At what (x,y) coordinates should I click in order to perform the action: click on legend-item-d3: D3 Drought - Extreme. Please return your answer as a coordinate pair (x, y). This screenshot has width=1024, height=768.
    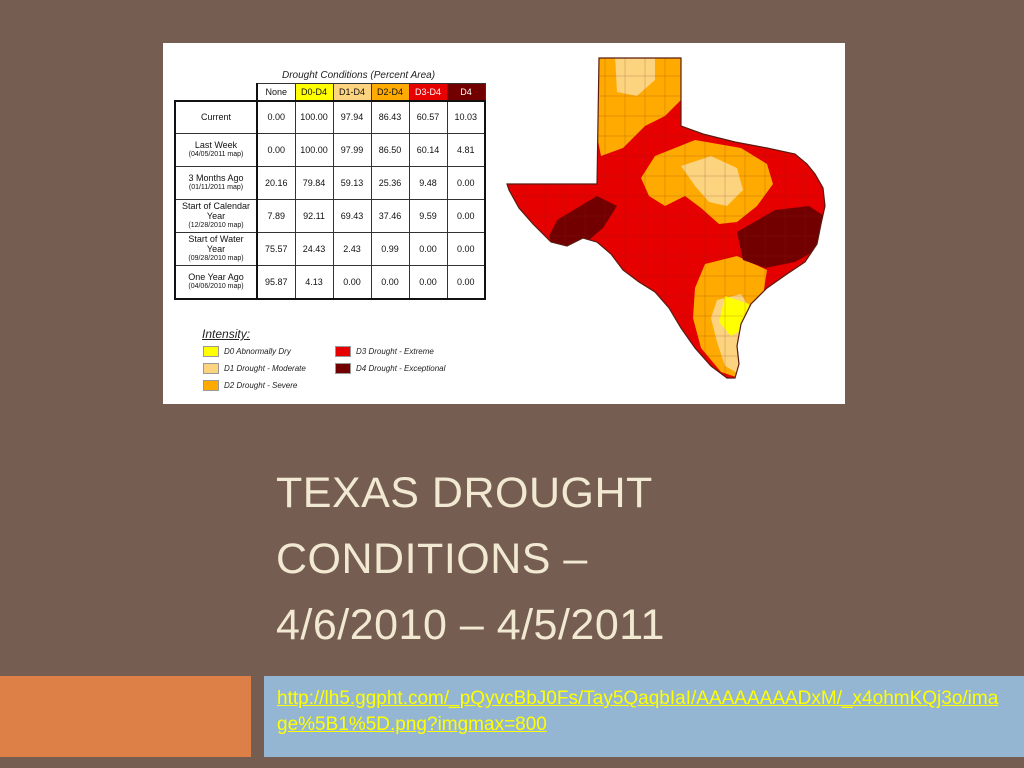
    Looking at the image, I should click on (384, 351).